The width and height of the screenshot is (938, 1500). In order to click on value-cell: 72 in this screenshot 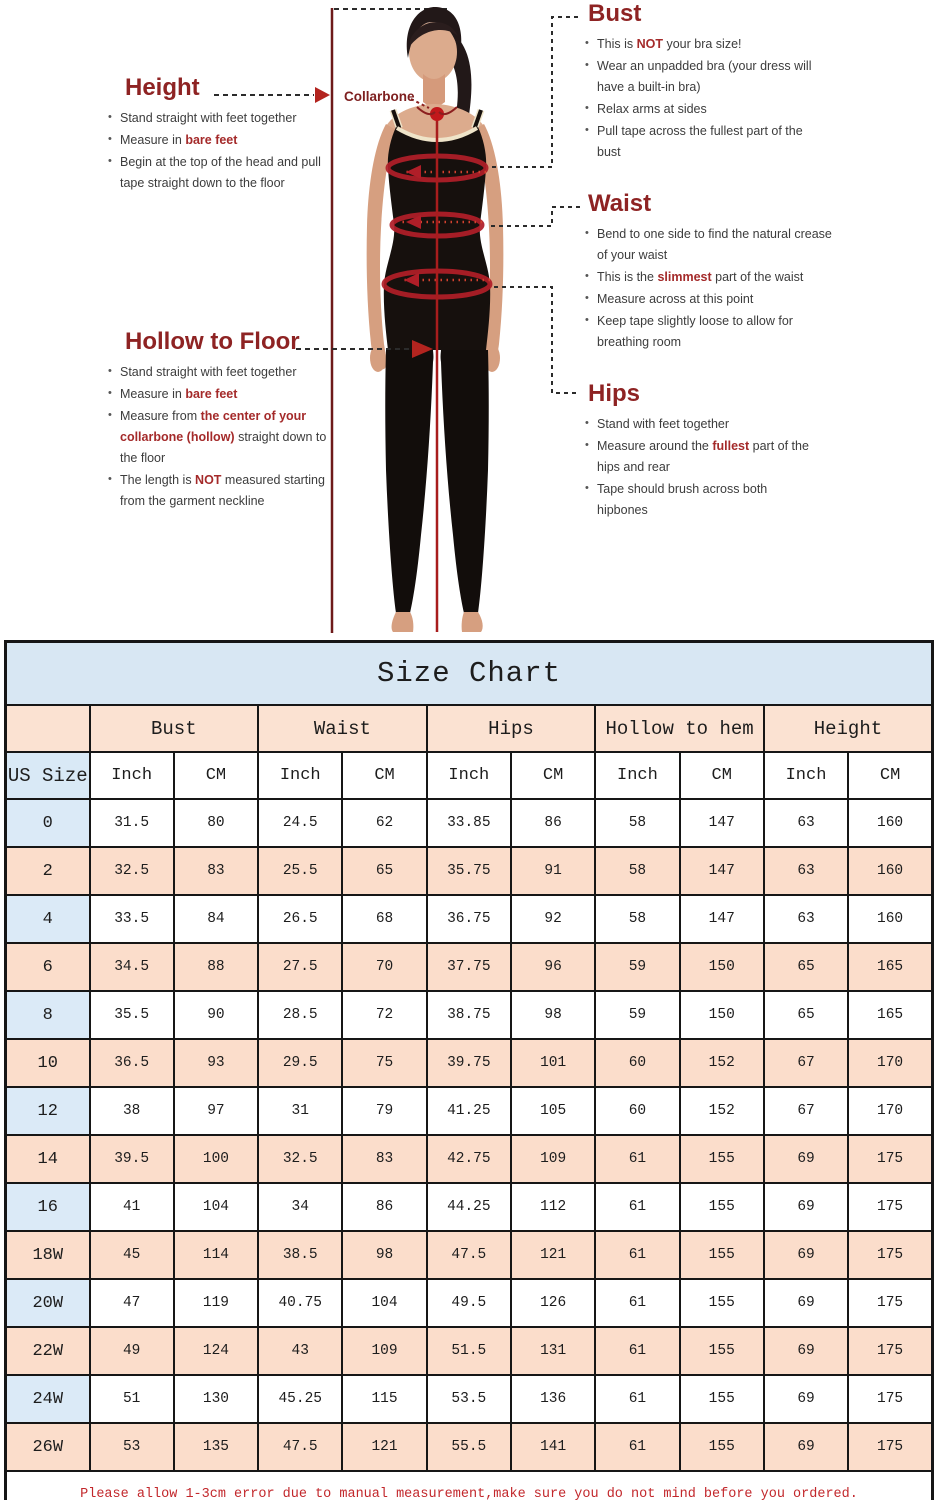, I will do `click(384, 1015)`.